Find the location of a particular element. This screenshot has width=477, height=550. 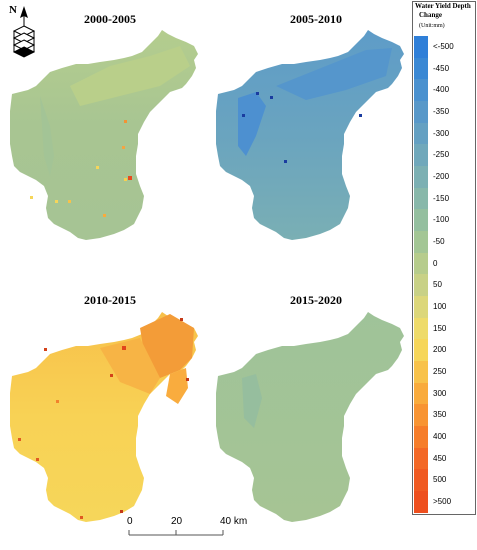

legend-label: -50 is located at coordinates (439, 241).